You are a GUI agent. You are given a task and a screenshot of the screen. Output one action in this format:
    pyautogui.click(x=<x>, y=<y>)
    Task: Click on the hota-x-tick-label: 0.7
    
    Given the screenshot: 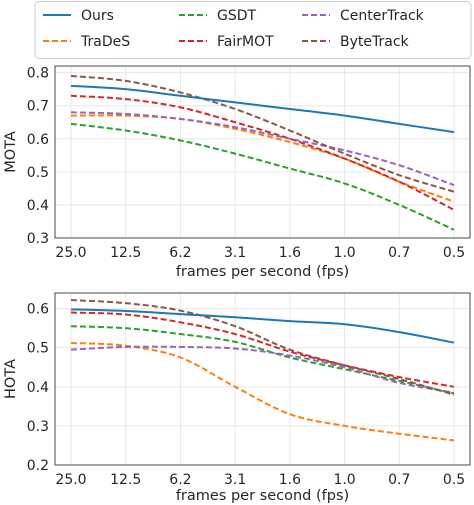 What is the action you would take?
    pyautogui.click(x=399, y=480)
    